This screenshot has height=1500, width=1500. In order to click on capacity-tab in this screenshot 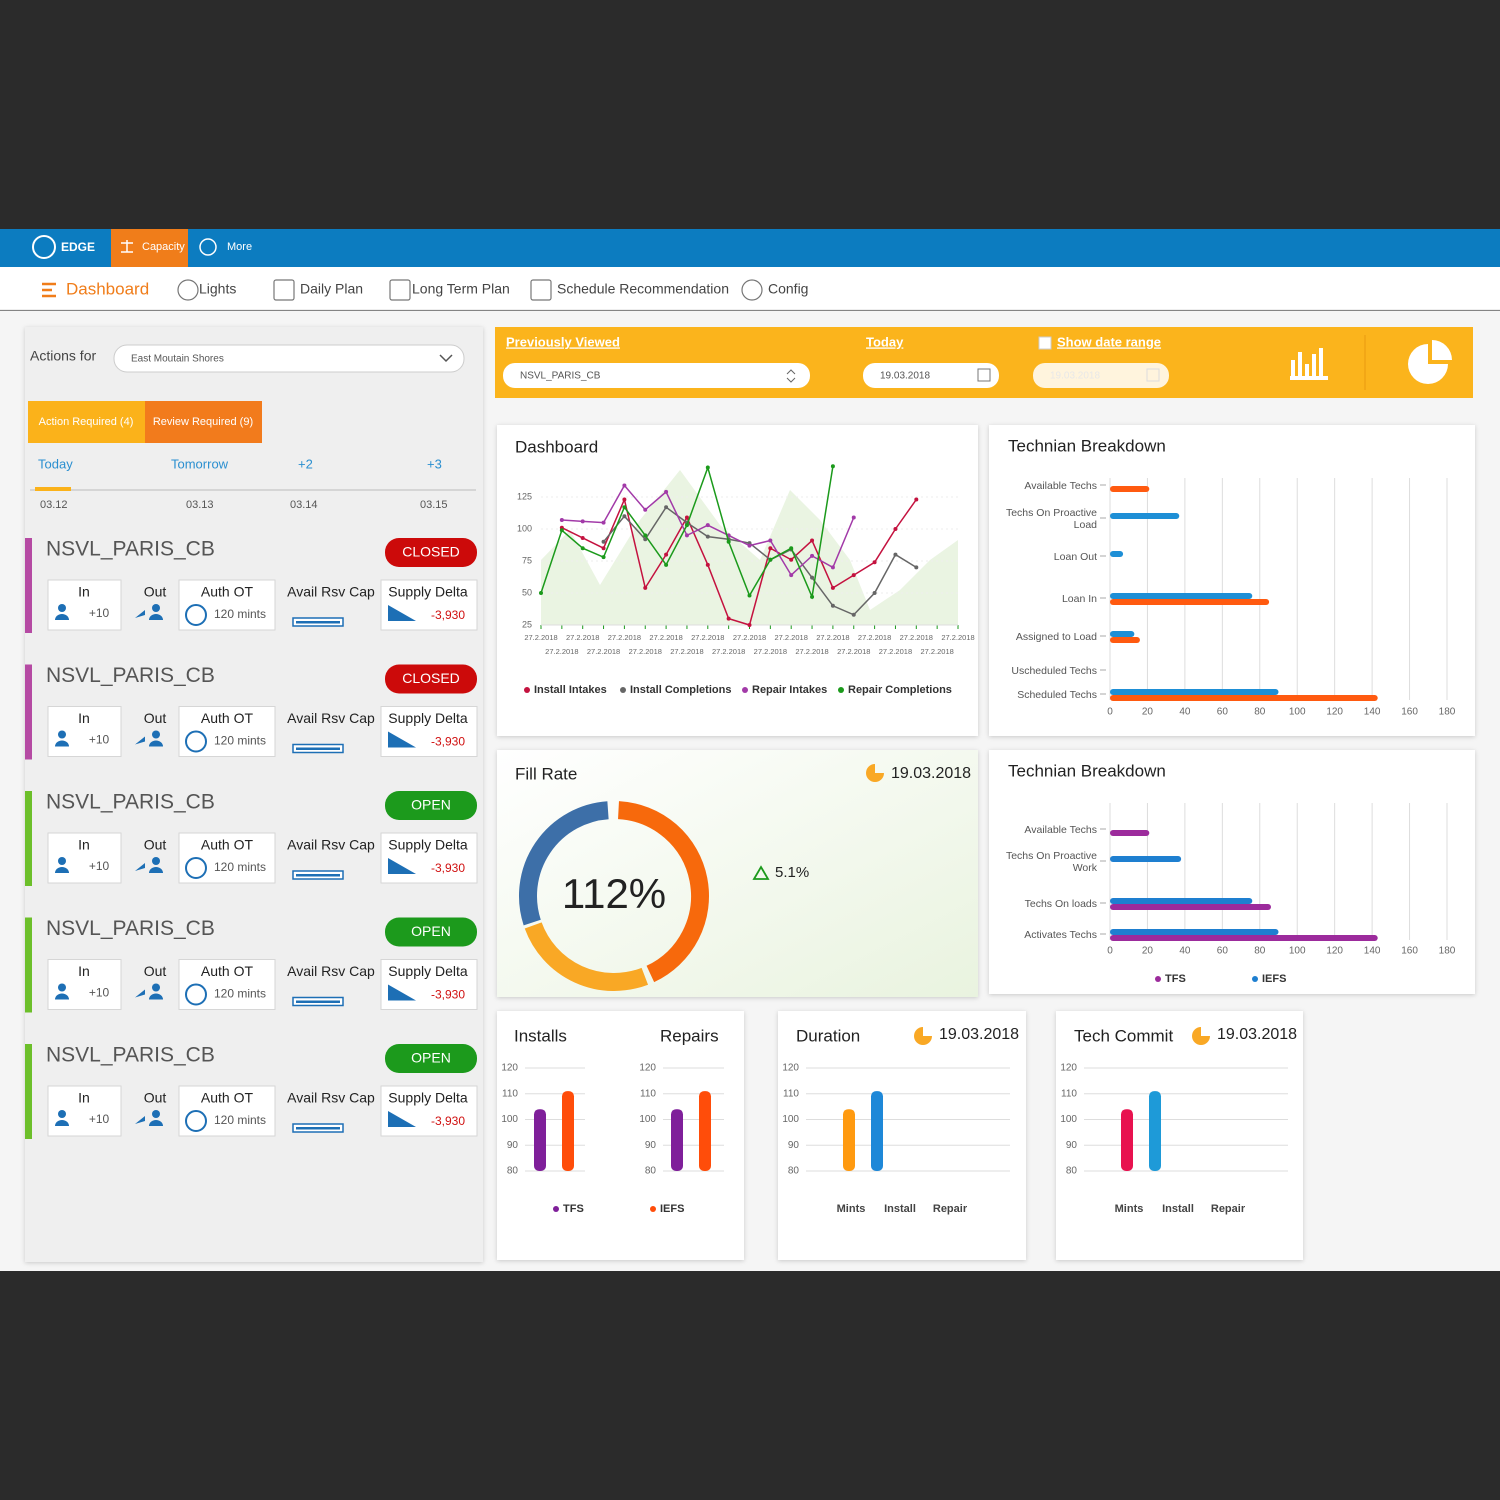, I will do `click(149, 248)`.